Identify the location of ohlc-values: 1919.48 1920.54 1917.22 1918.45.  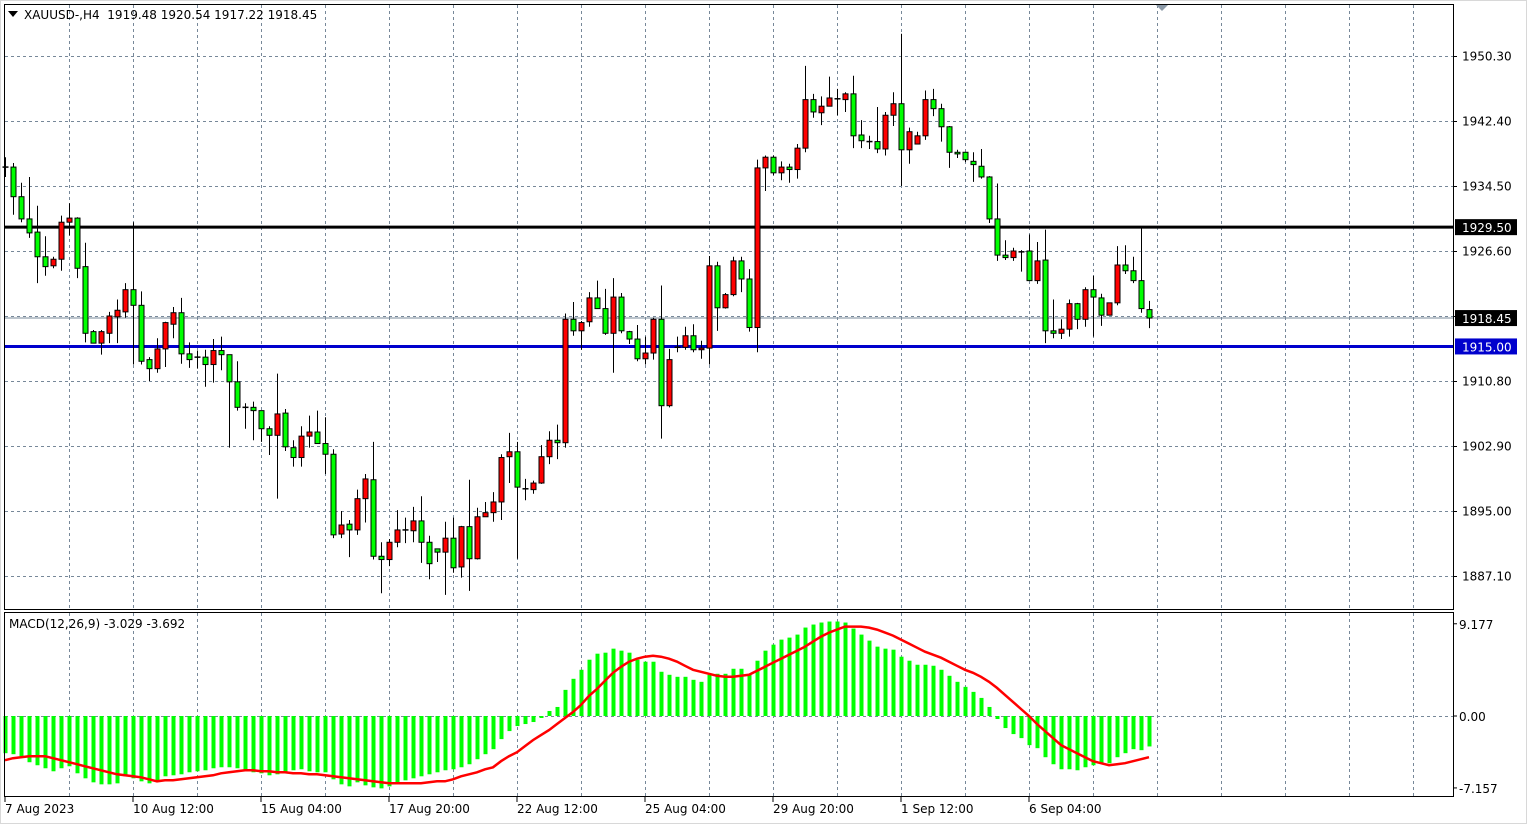
(212, 15).